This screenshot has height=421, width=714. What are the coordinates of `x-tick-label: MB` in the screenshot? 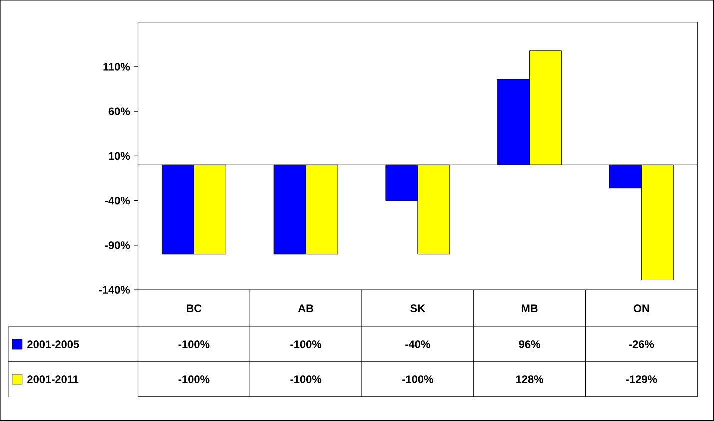 It's located at (530, 308).